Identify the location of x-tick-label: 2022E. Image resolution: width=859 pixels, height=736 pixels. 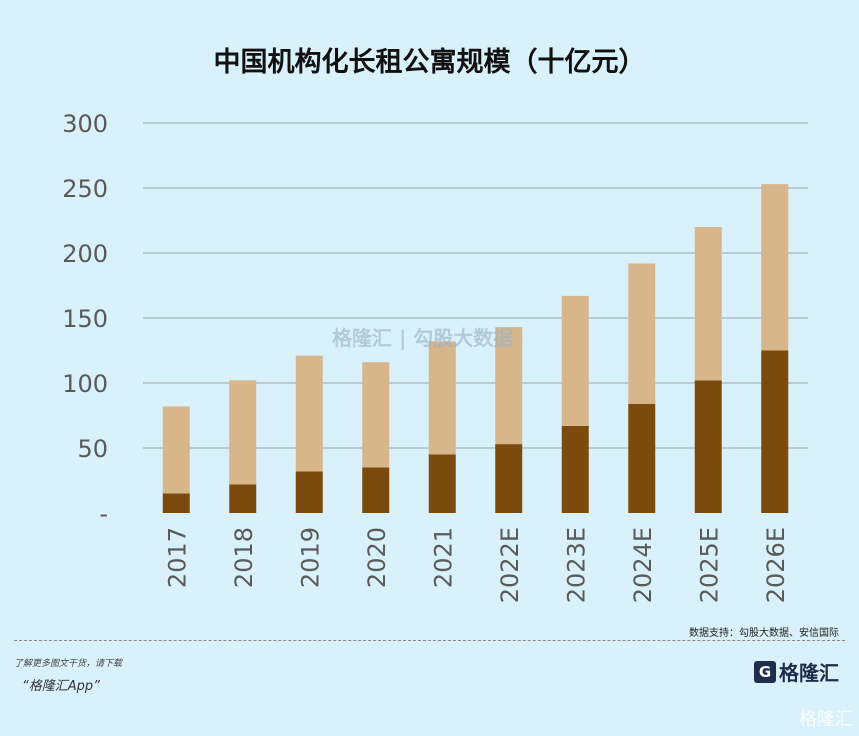
(510, 565).